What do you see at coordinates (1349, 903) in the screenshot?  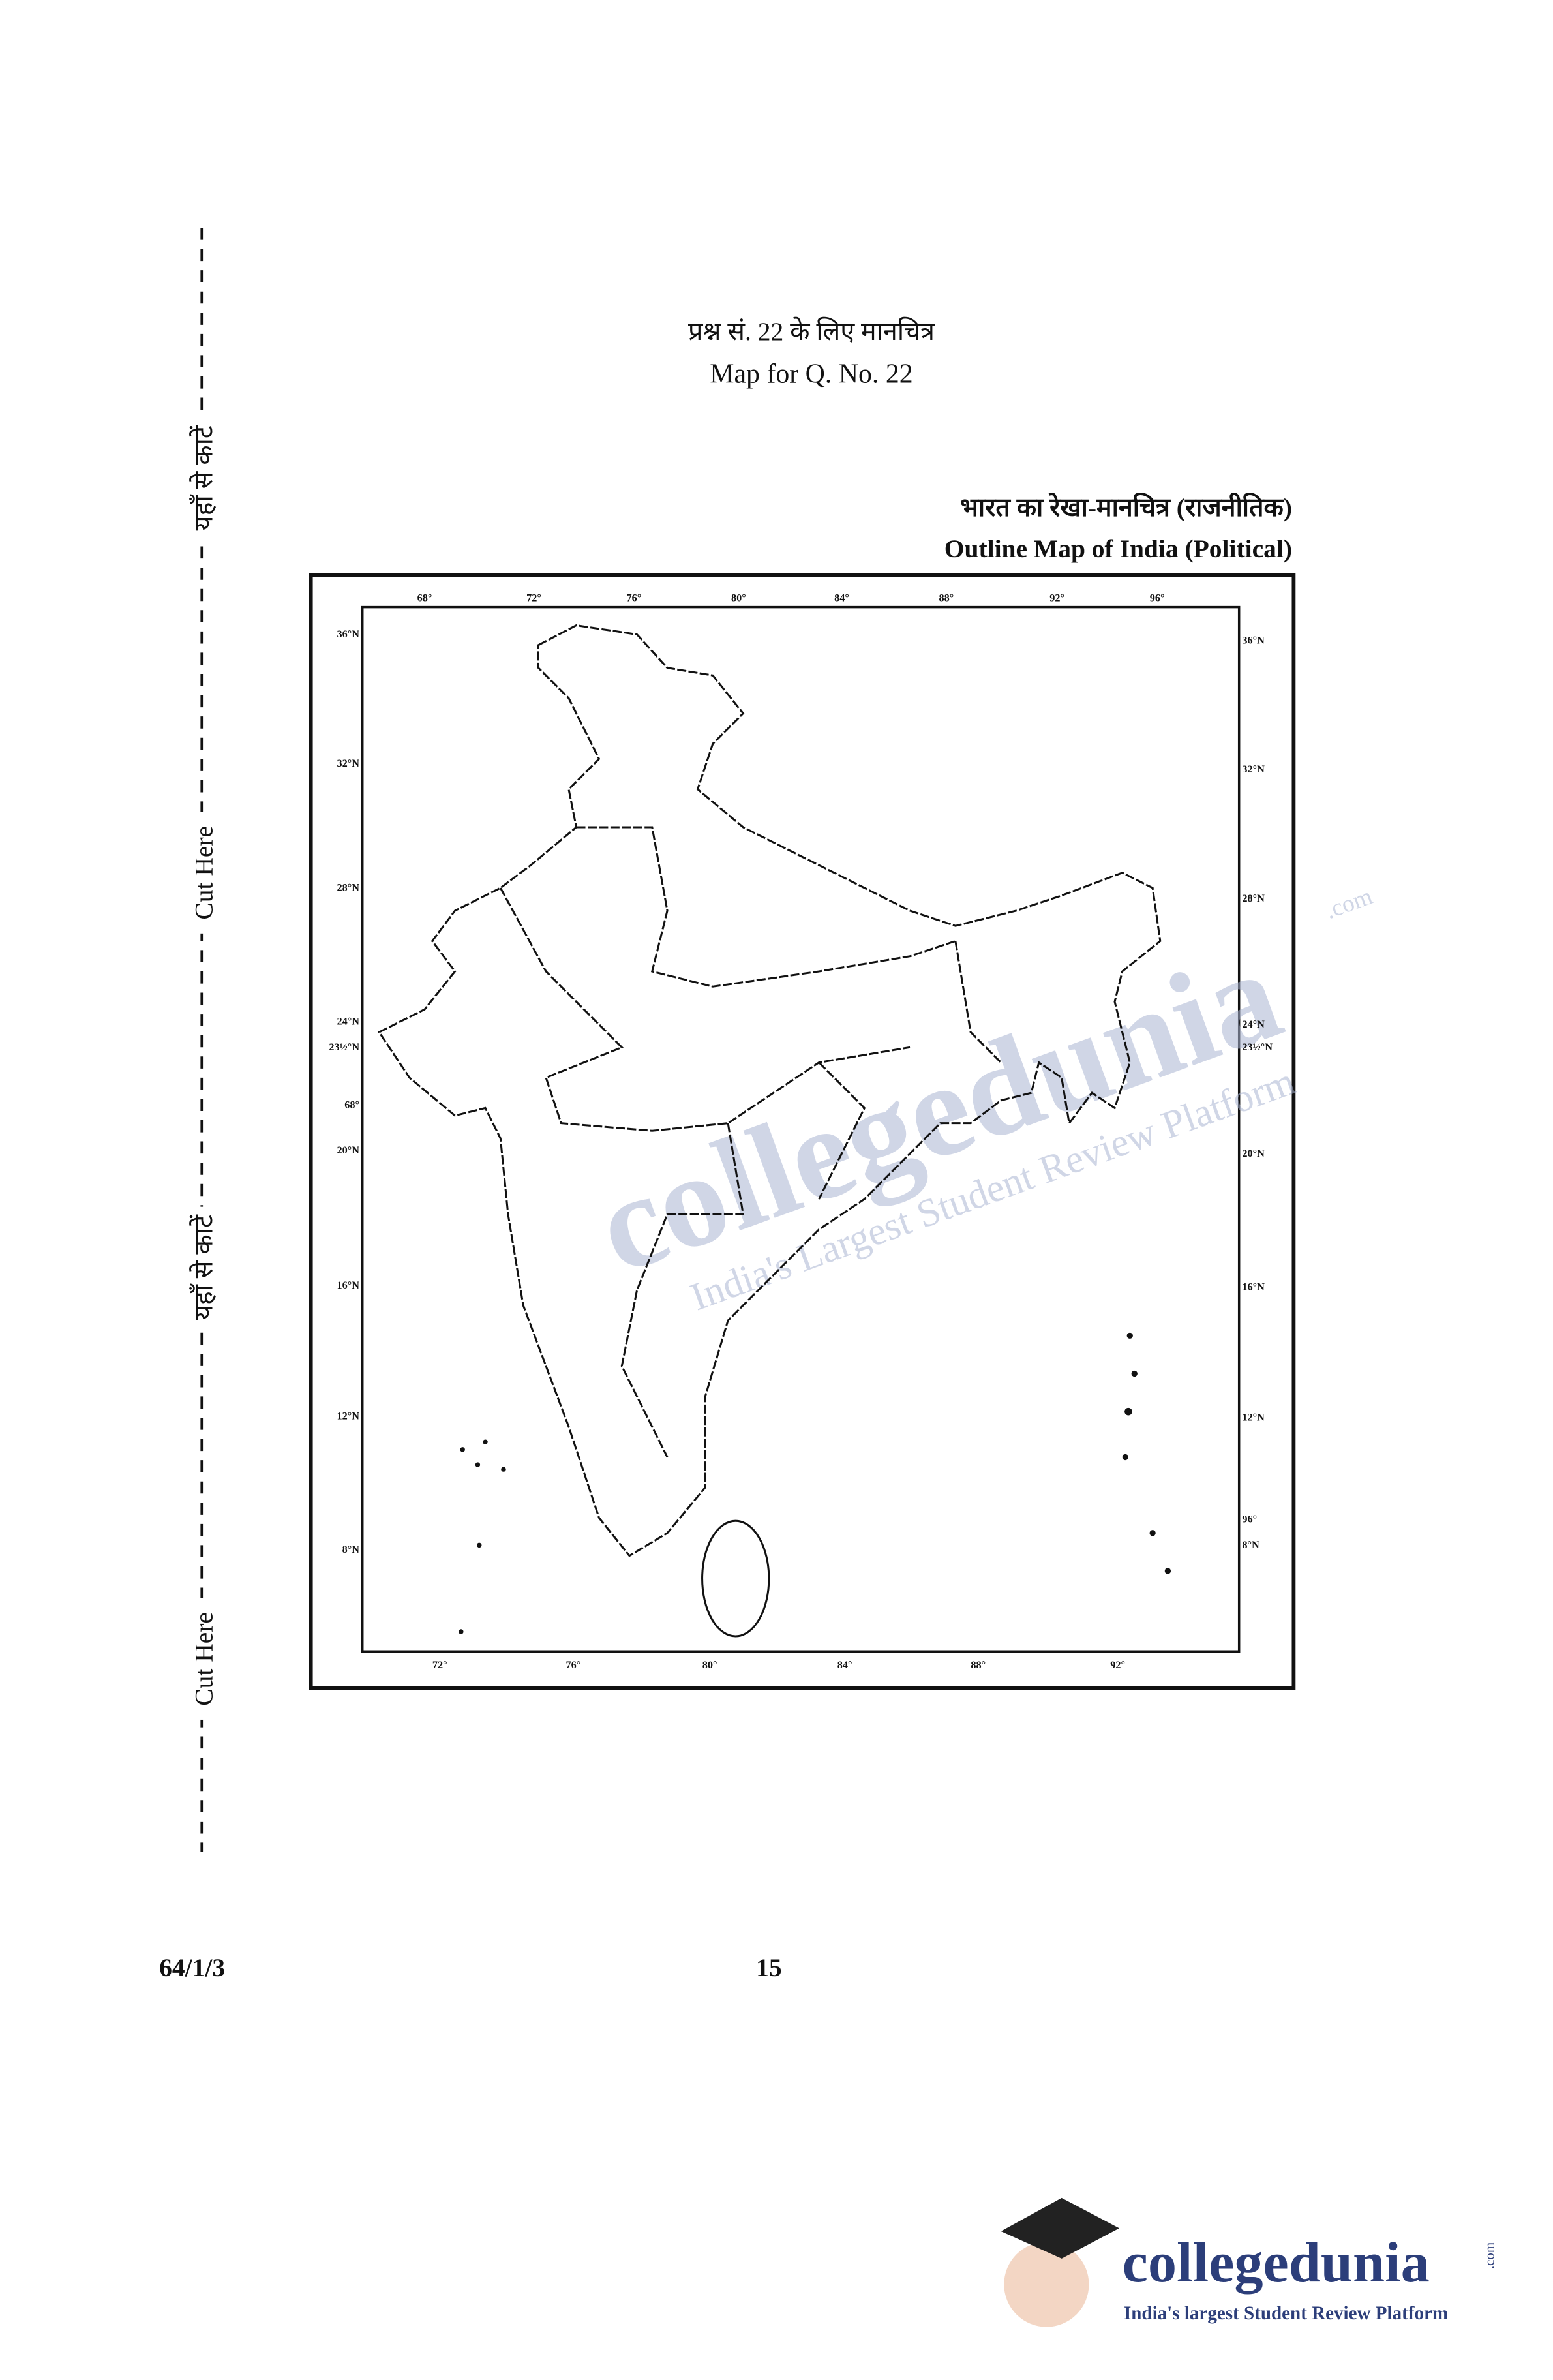 I see `watermark-tld: .com` at bounding box center [1349, 903].